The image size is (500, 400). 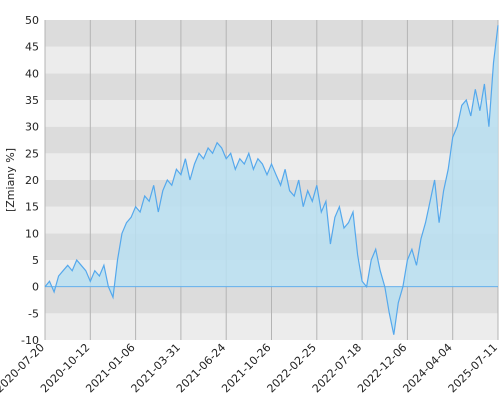 I want to click on y-tick-label: 0, so click(x=35, y=287).